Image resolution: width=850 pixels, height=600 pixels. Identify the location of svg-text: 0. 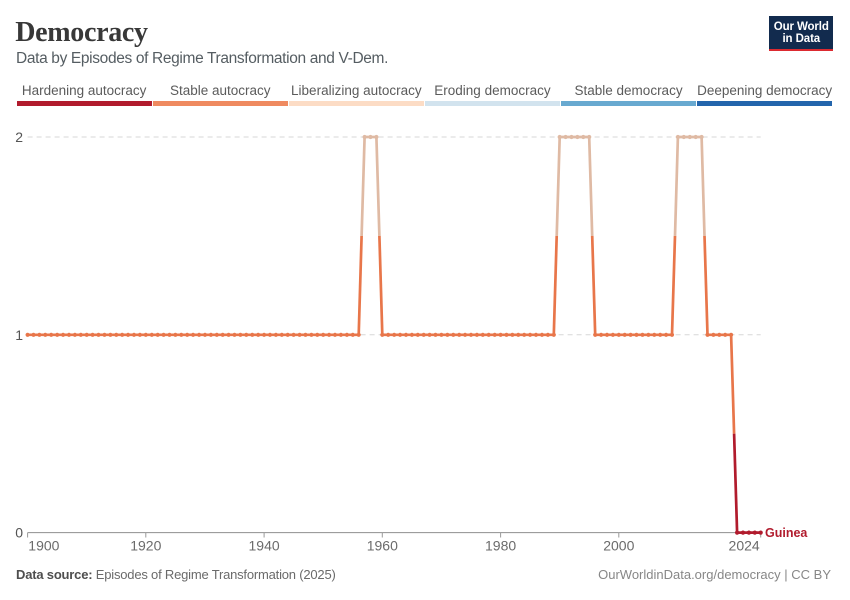
(19, 533).